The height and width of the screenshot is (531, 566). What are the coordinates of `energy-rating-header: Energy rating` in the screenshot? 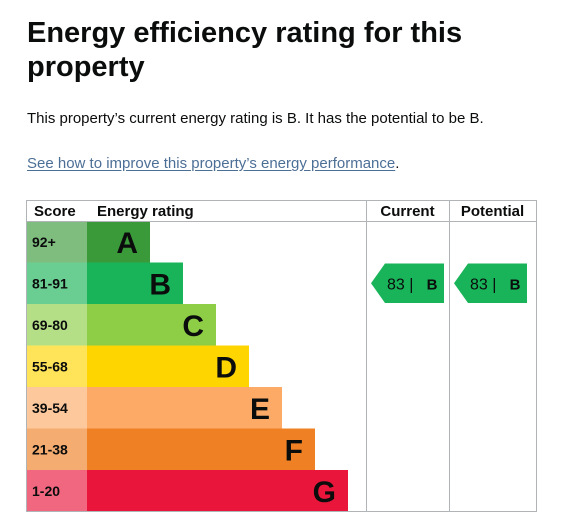 It's located at (145, 211).